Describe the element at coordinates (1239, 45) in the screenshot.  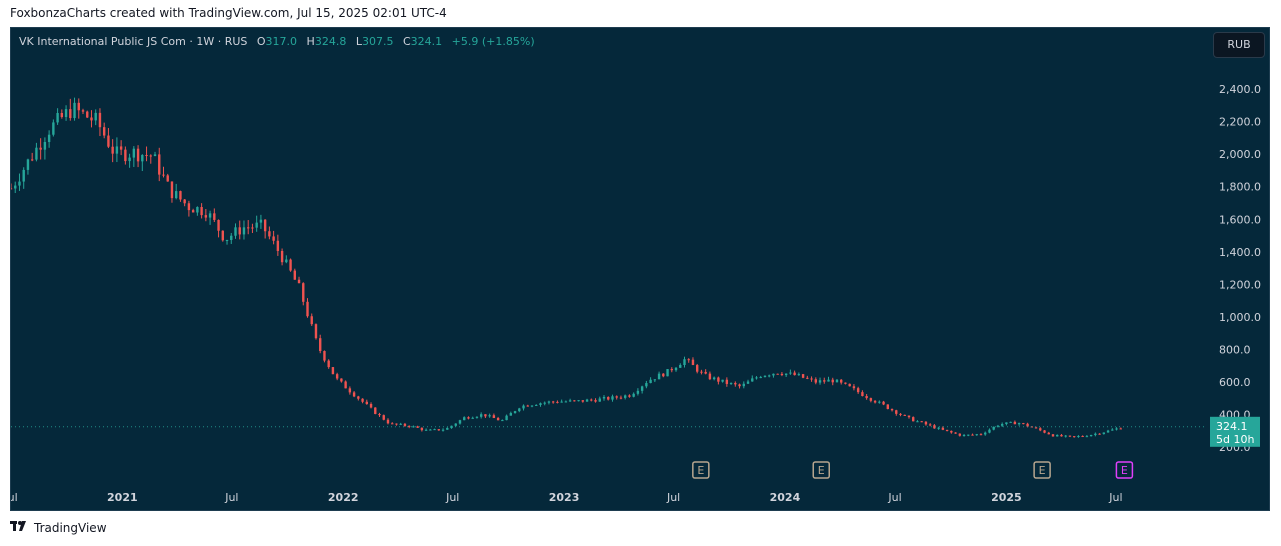
I see `currency-button: RUB` at that location.